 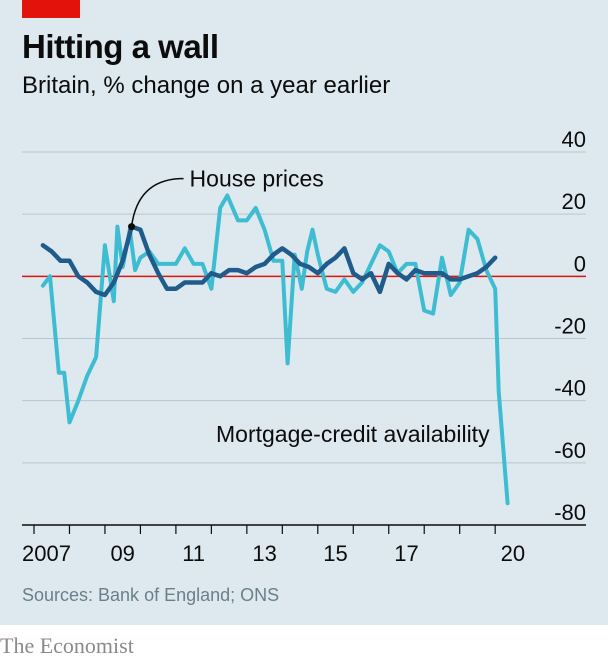 I want to click on y-axis-ticks: 40 20 0 -20 -40 -60 -80, so click(x=570, y=326).